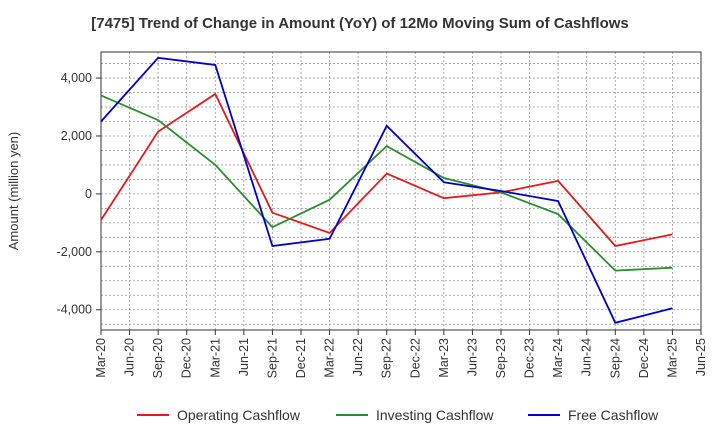 This screenshot has height=440, width=720. What do you see at coordinates (472, 357) in the screenshot?
I see `x-tick-label: Jun-23` at bounding box center [472, 357].